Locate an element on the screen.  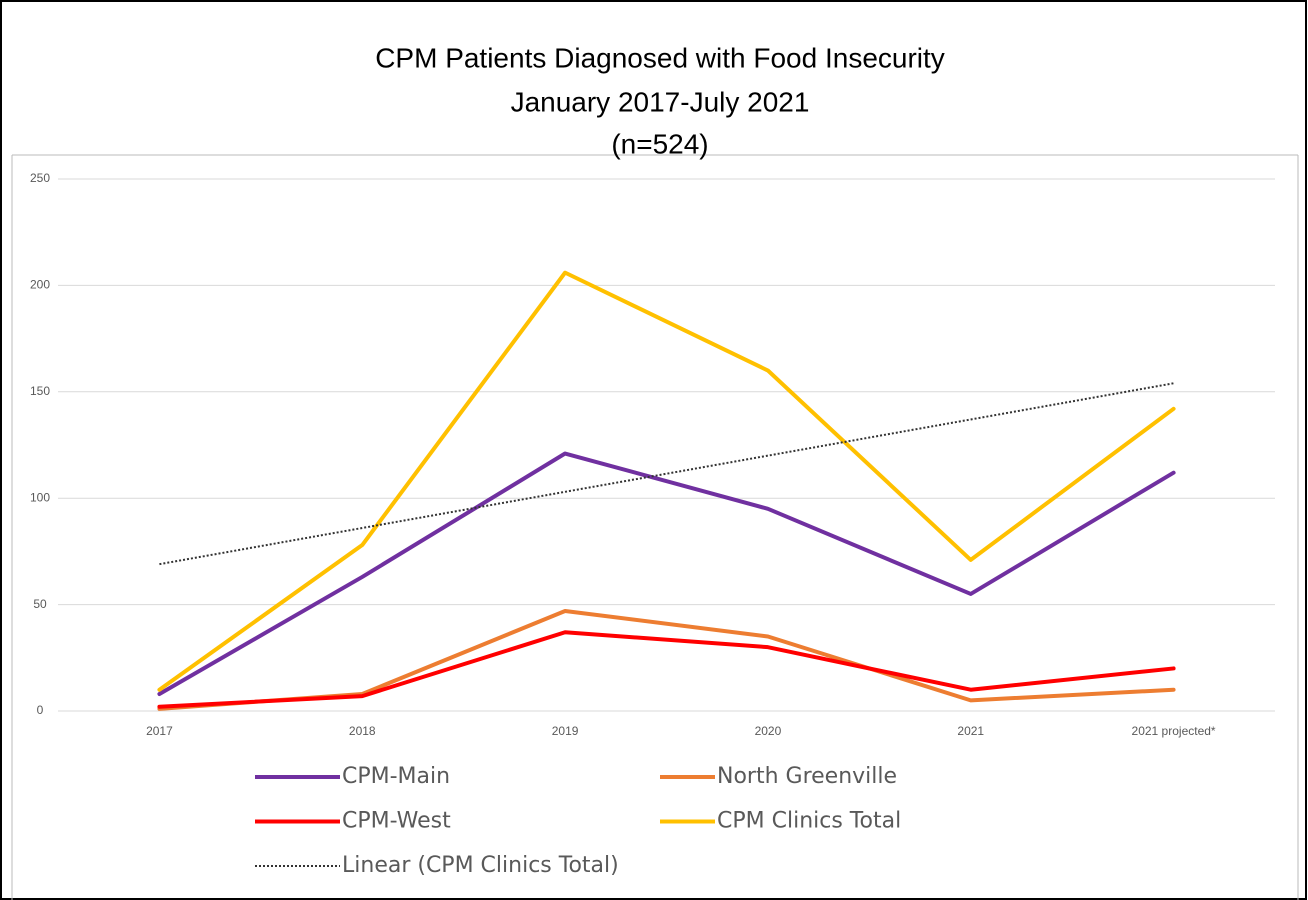
y-tick-label: 50 is located at coordinates (40, 604).